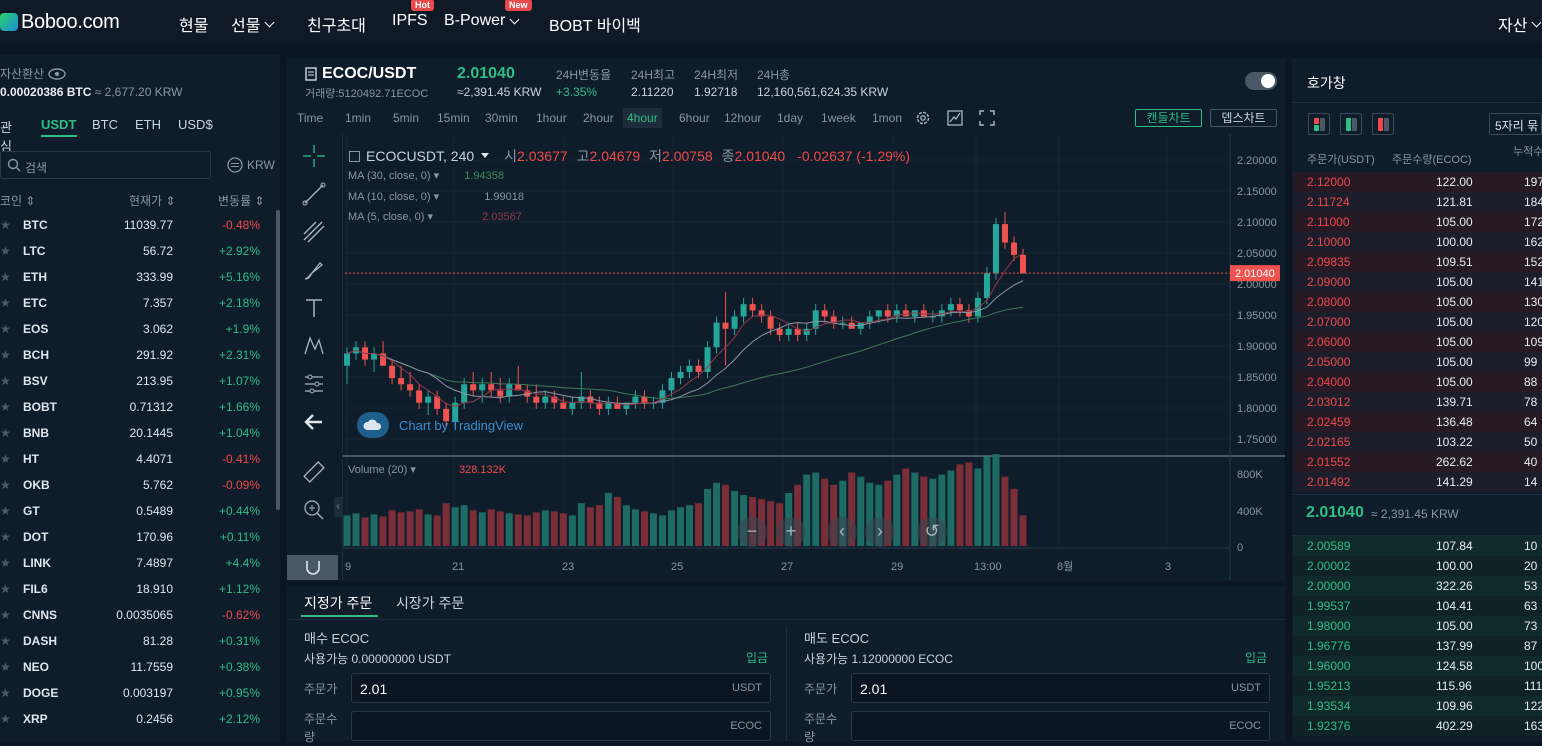 Image resolution: width=1542 pixels, height=746 pixels. What do you see at coordinates (485, 156) in the screenshot?
I see `chevron-down-icon` at bounding box center [485, 156].